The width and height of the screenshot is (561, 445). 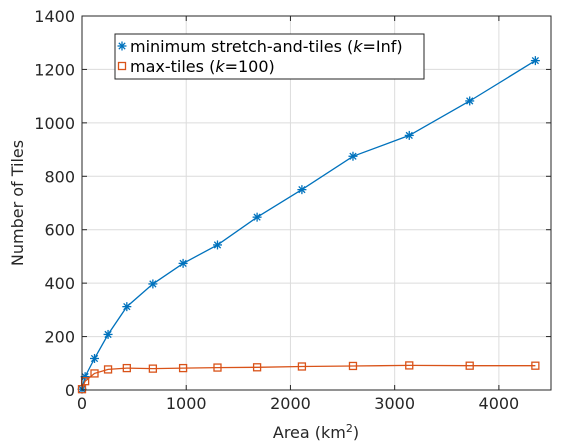 I want to click on y-tick-label: 1200, so click(x=54, y=69).